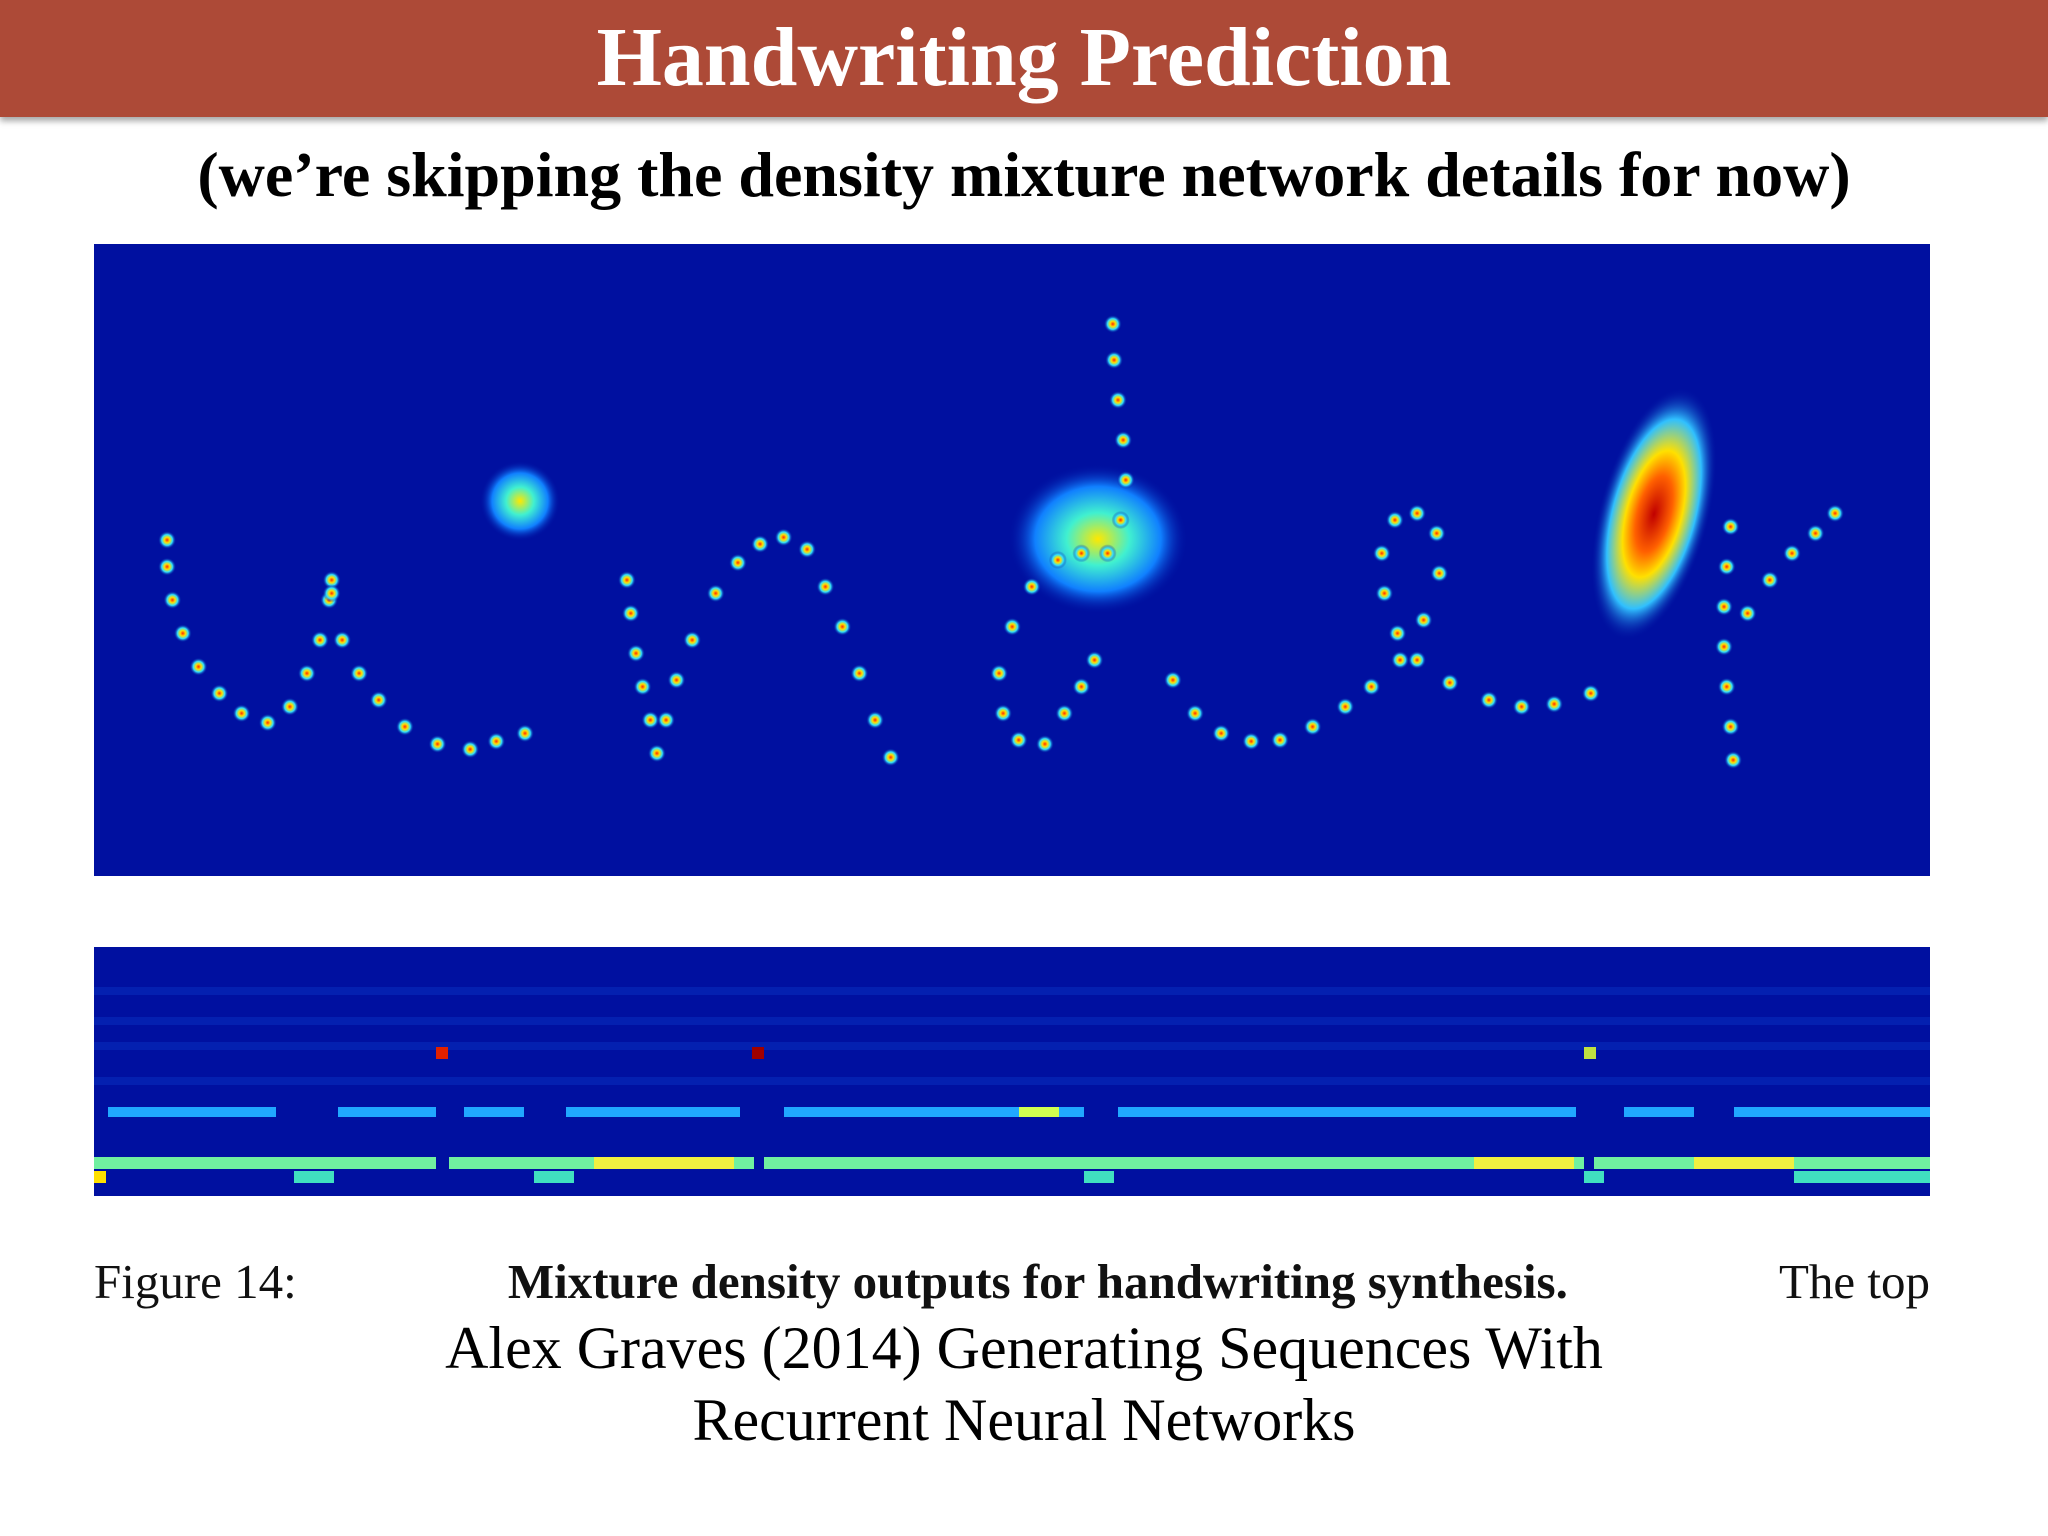  I want to click on title-bar, so click(1024, 58).